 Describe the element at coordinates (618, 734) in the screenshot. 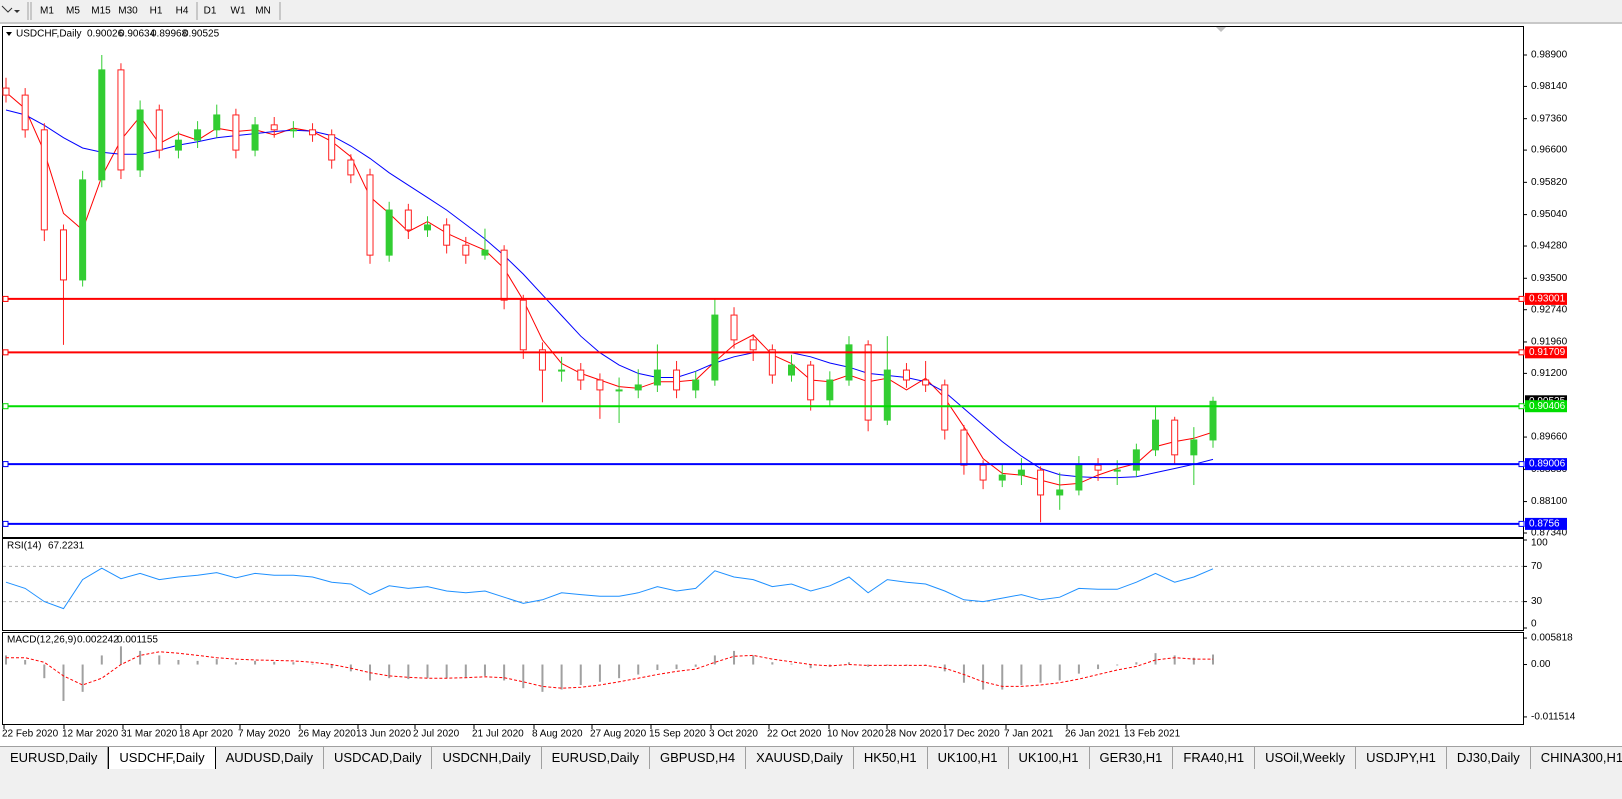

I see `x-tick-label: 27 Aug 2020` at that location.